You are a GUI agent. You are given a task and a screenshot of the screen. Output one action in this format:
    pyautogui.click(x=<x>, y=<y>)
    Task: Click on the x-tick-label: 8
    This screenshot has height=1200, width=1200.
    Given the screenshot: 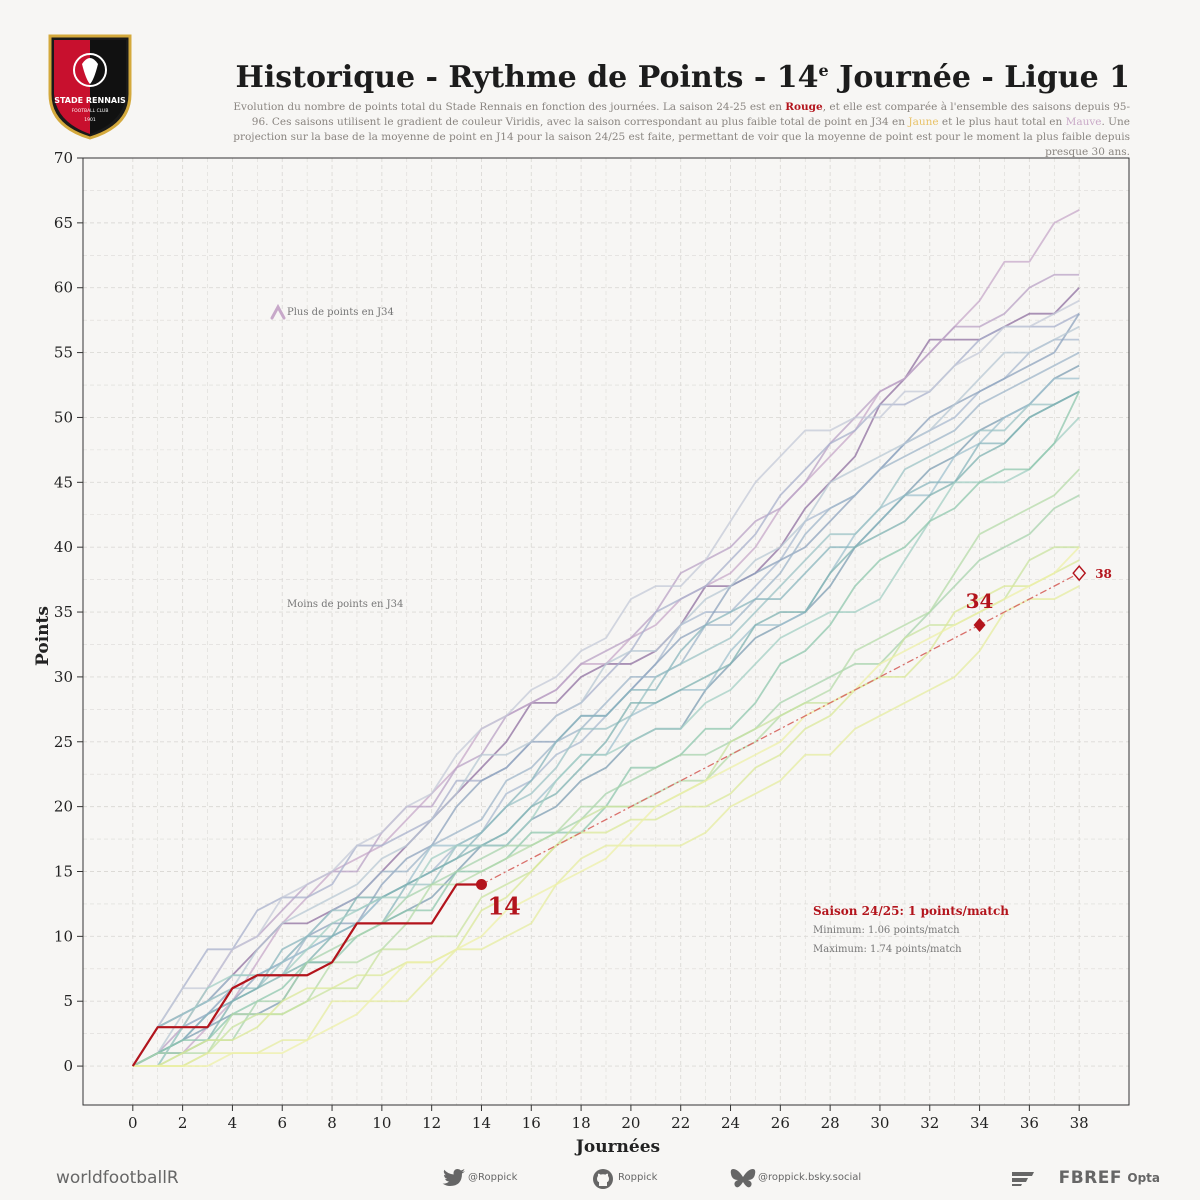 What is the action you would take?
    pyautogui.click(x=332, y=1123)
    